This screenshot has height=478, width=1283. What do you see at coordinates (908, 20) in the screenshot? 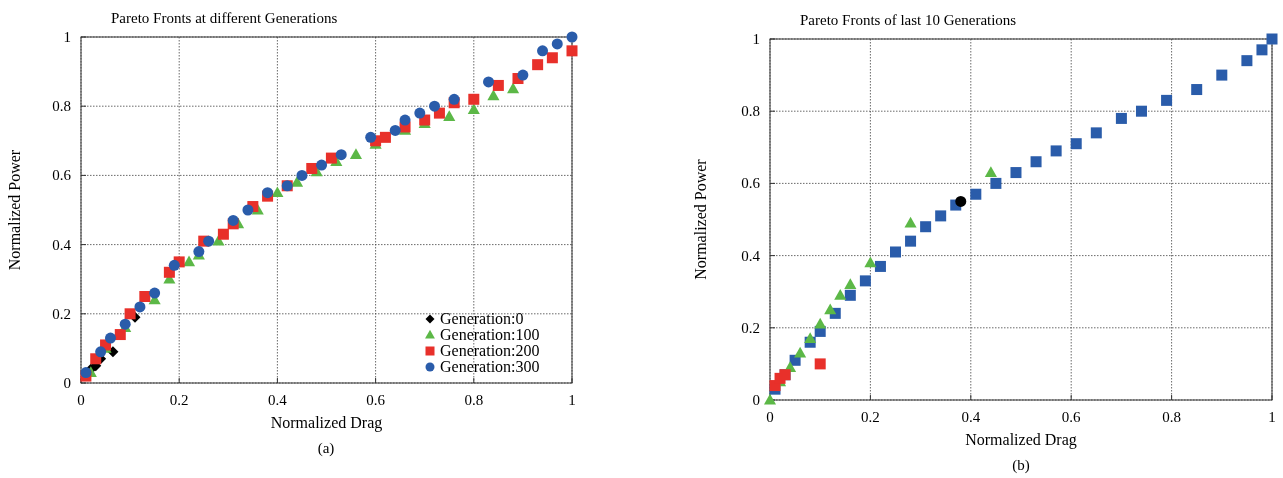
I see `chart-title: Pareto Fronts of last 10 Generations` at bounding box center [908, 20].